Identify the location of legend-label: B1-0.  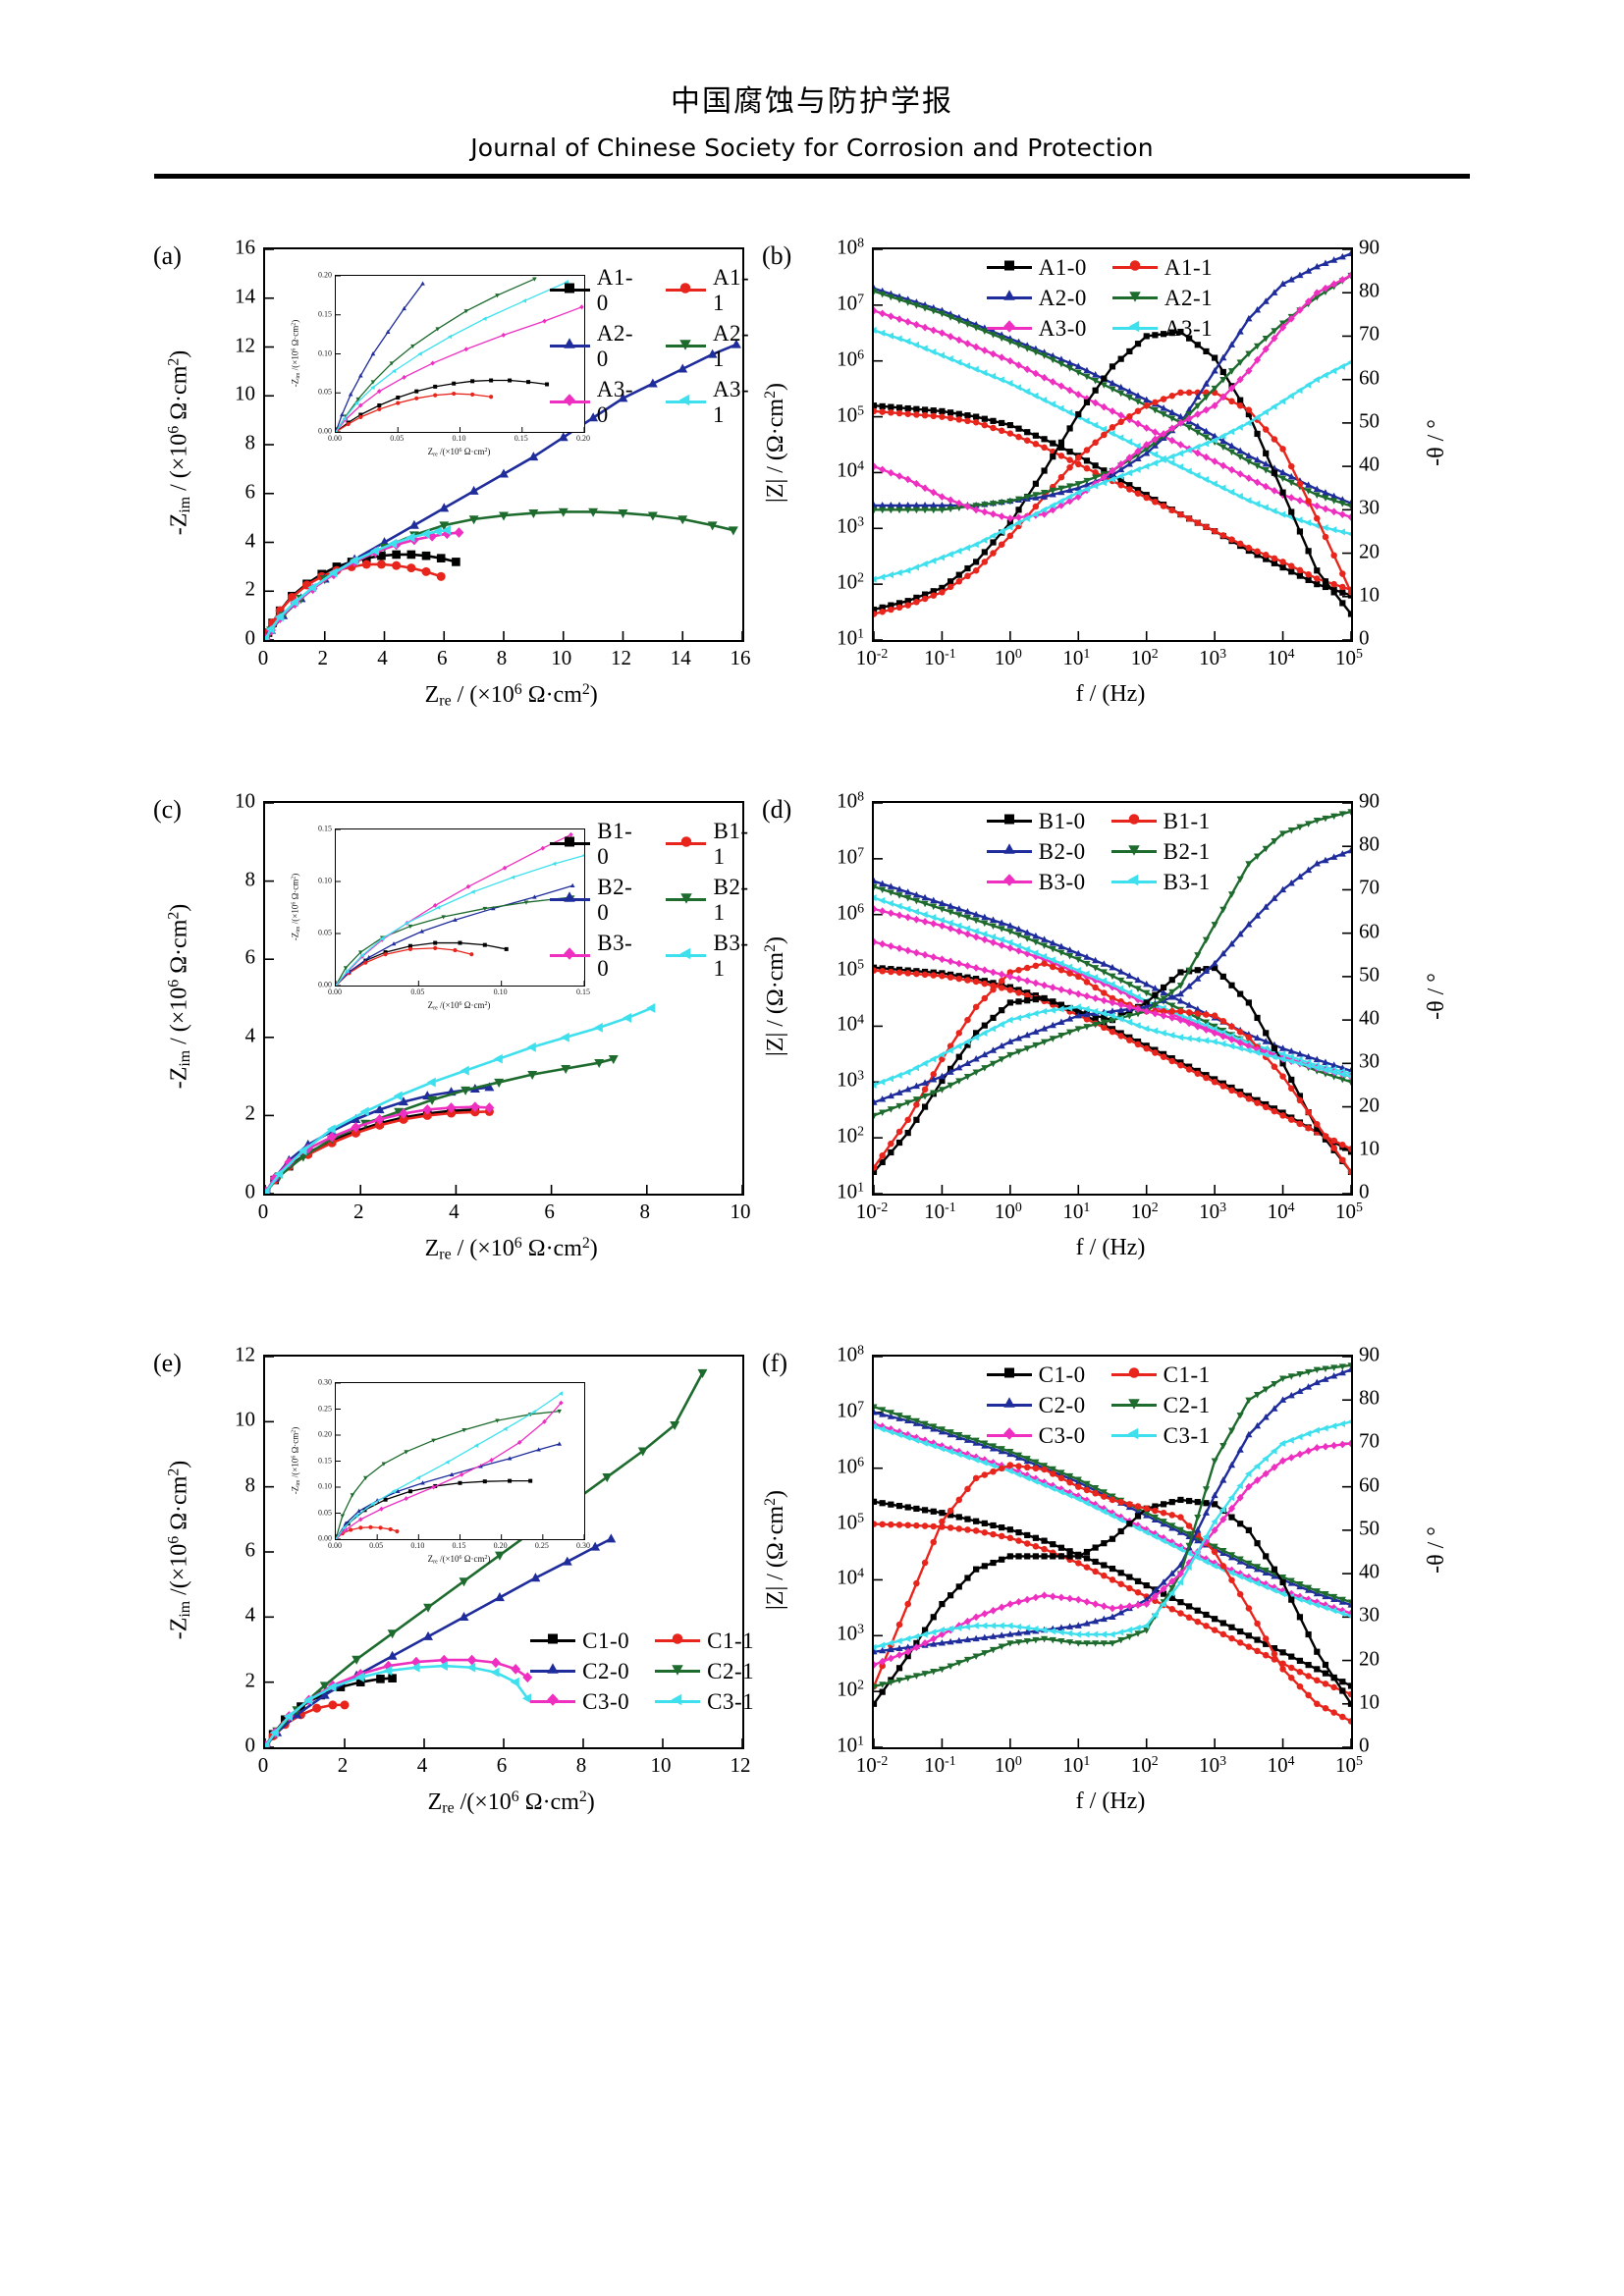
(1062, 820).